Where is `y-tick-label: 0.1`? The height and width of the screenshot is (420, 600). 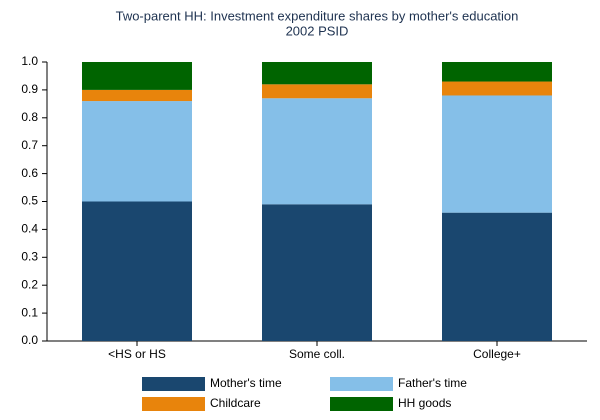 y-tick-label: 0.1 is located at coordinates (29, 312).